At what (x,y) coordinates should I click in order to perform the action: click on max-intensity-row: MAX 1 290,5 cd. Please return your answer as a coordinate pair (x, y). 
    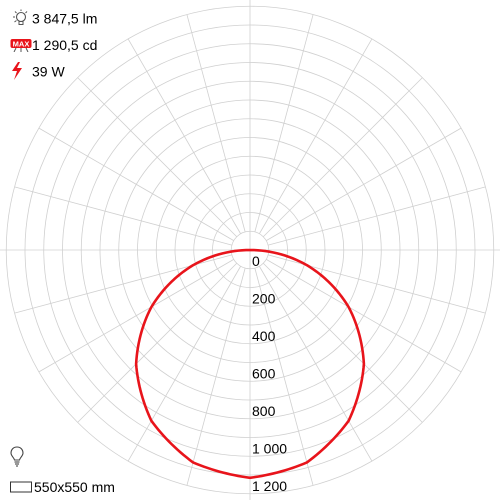
    Looking at the image, I should click on (53, 46).